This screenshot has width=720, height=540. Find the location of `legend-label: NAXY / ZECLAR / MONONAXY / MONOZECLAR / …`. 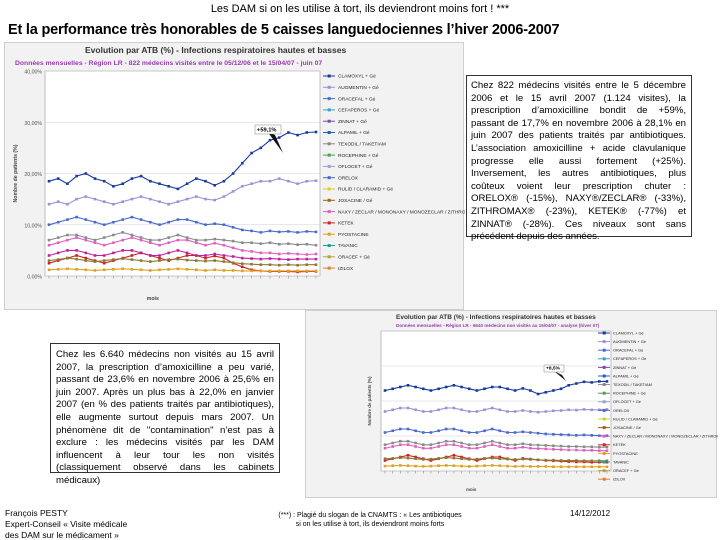

legend-label: NAXY / ZECLAR / MONONAXY / MONOZECLAR / … is located at coordinates (401, 212).